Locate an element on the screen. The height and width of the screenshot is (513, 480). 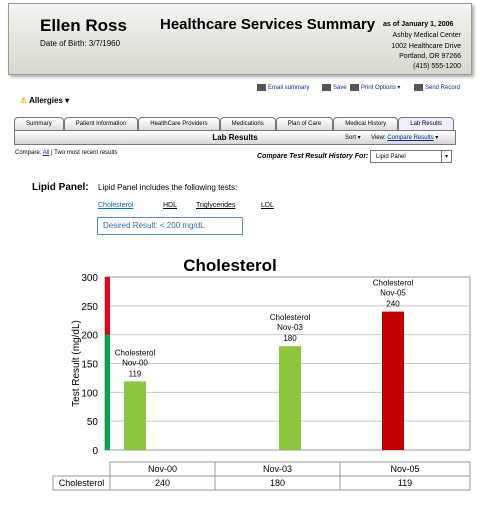
link: Two most recent results is located at coordinates (86, 153).